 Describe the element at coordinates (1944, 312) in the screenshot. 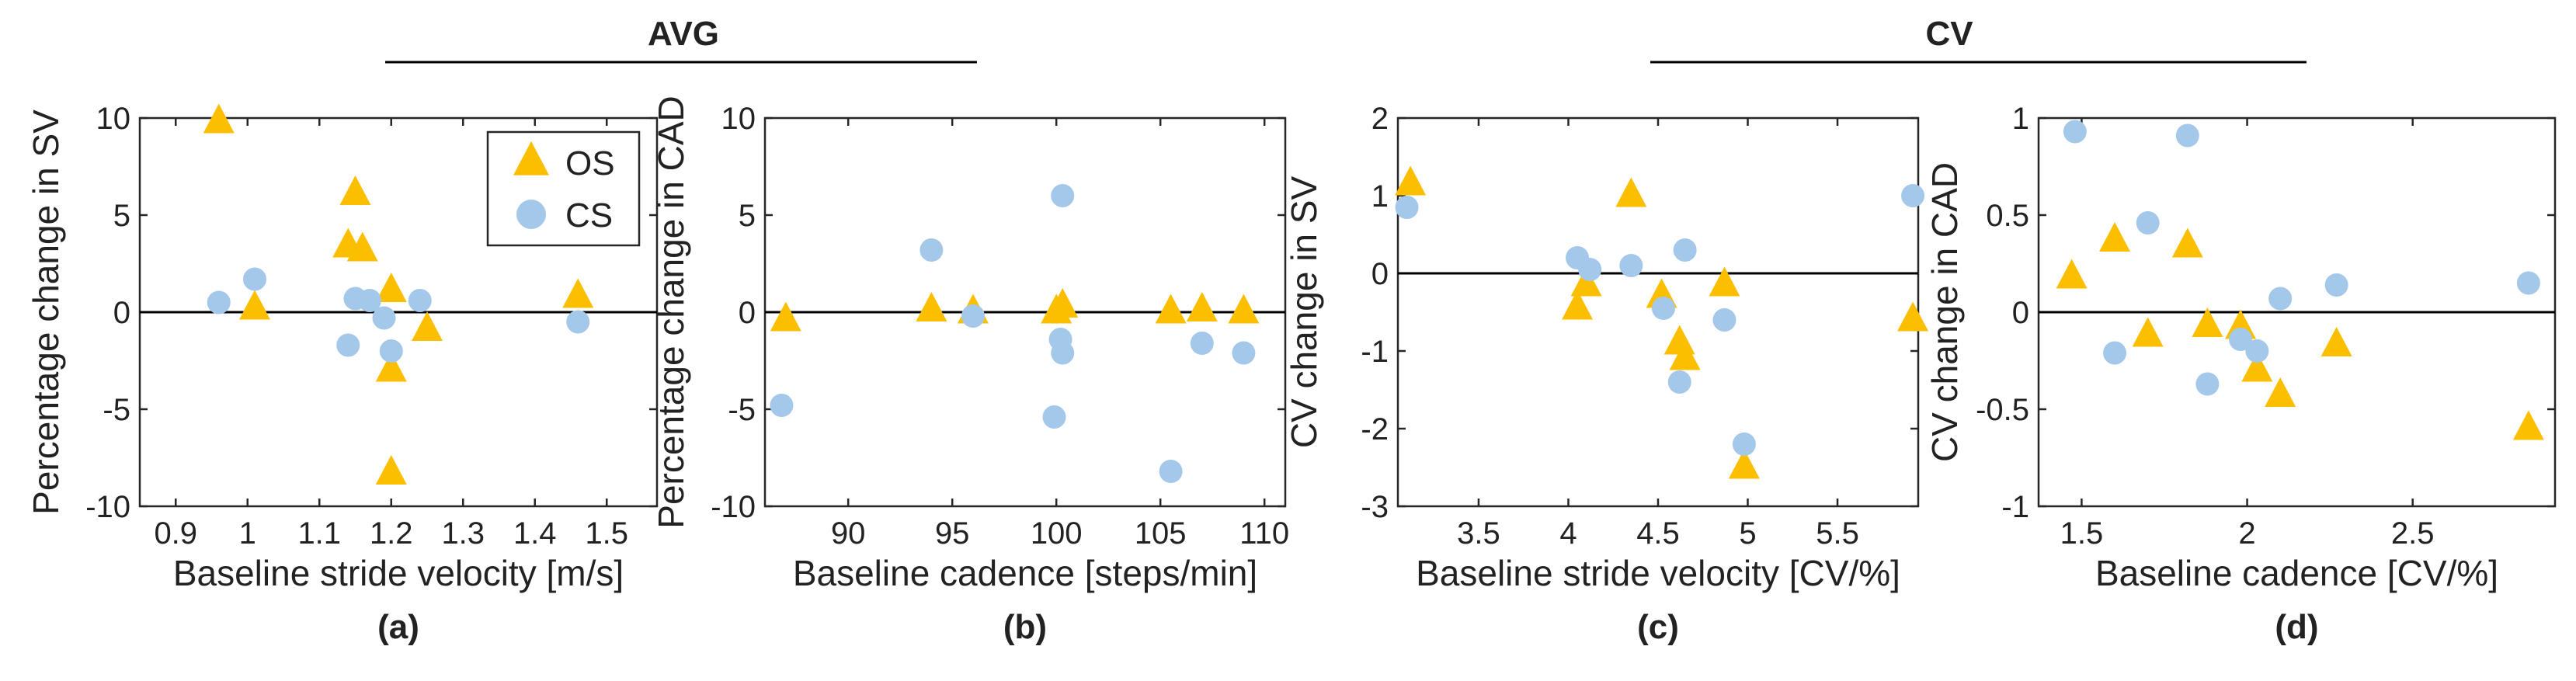

I see `y-axis-label: CV change in CAD` at that location.